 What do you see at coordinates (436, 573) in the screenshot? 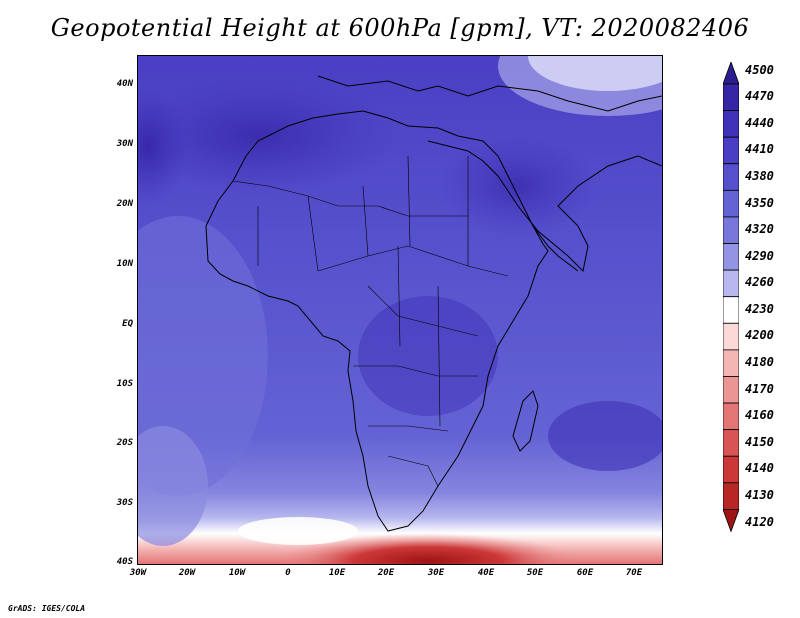
I see `lon-label-30e: 30E` at bounding box center [436, 573].